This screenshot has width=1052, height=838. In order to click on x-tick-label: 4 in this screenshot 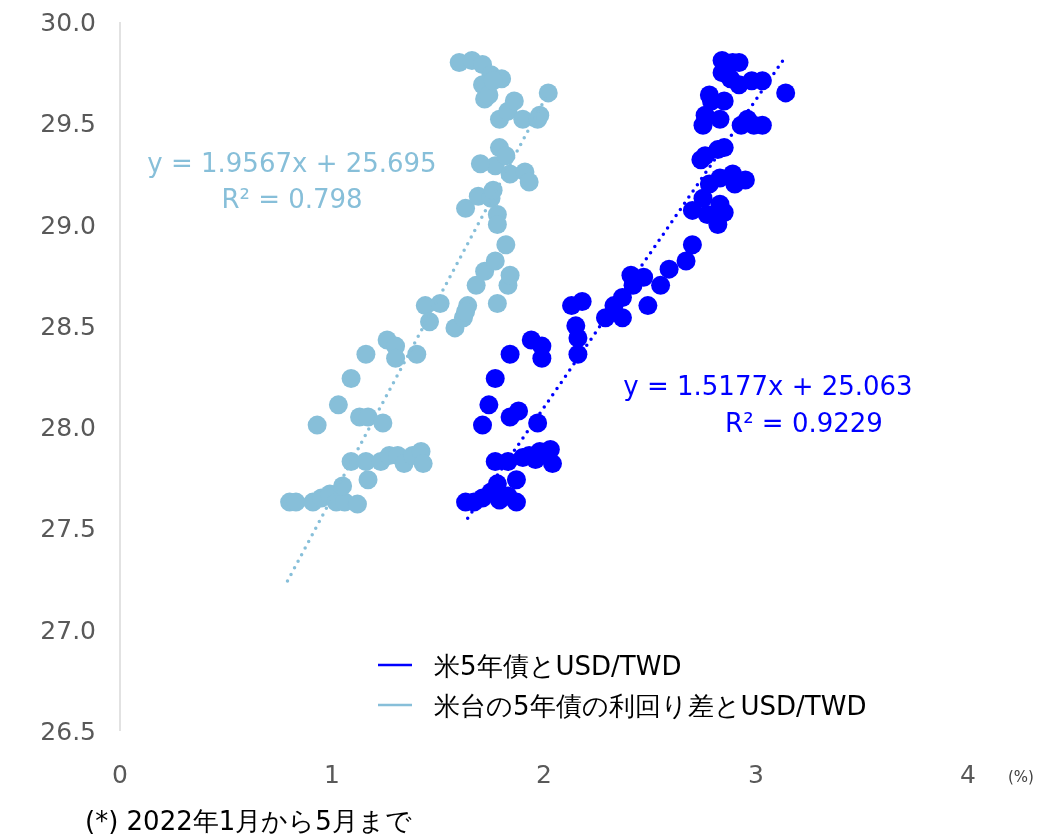, I will do `click(968, 774)`.